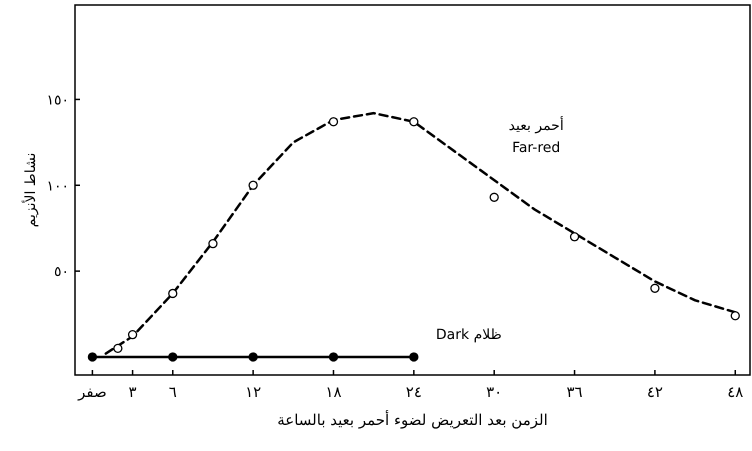 The image size is (752, 451). Describe the element at coordinates (574, 392) in the screenshot. I see `x-tick-label: ٣٦` at that location.